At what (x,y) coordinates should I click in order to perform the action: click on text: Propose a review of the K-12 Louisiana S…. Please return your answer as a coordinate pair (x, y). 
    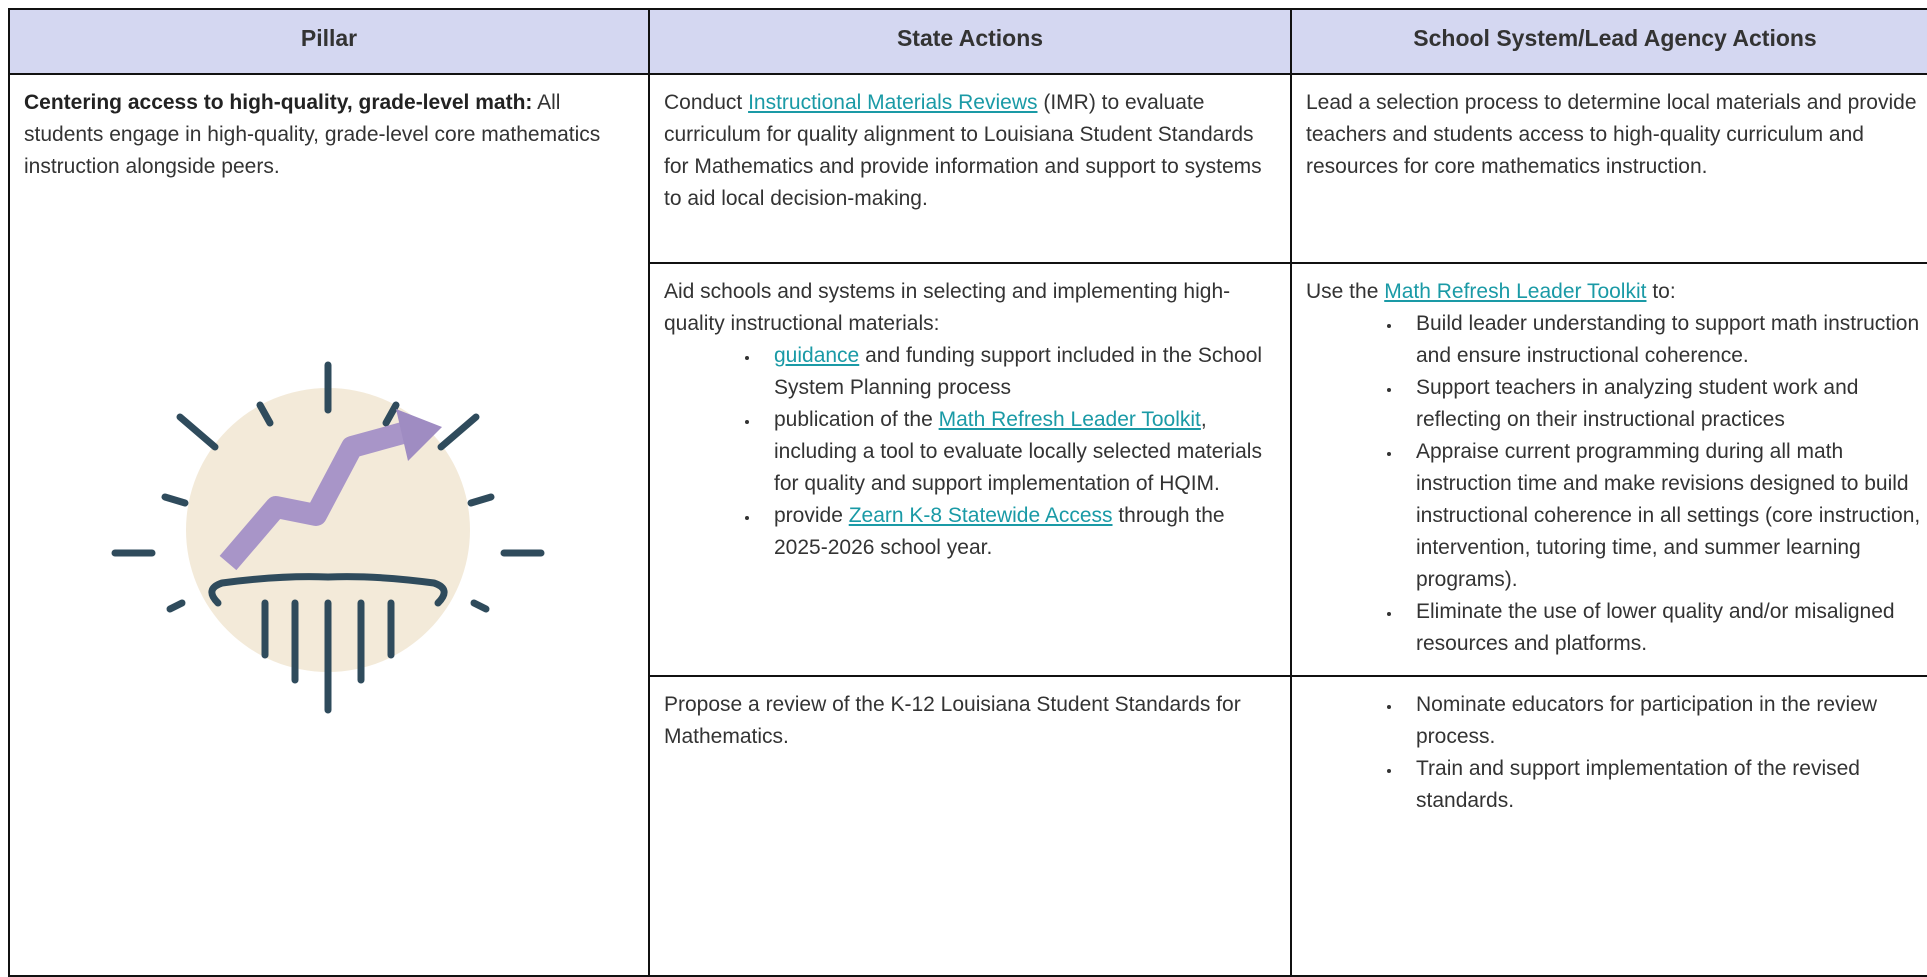
    Looking at the image, I should click on (952, 720).